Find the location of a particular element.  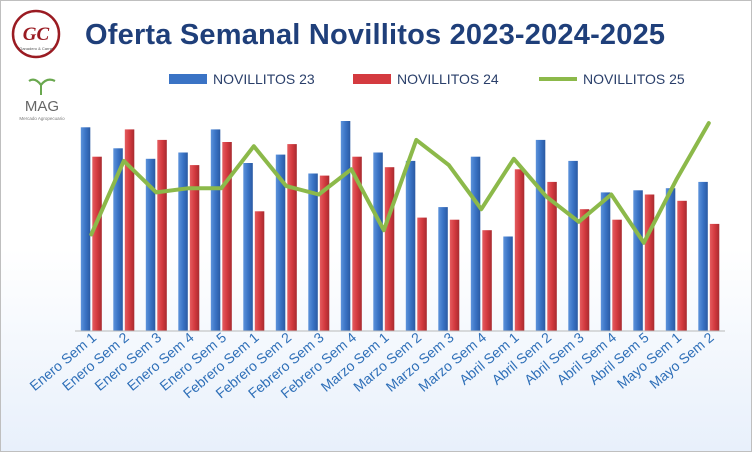

chart-title: Oferta Semanal Novillitos 2023-2024-2025 is located at coordinates (375, 35).